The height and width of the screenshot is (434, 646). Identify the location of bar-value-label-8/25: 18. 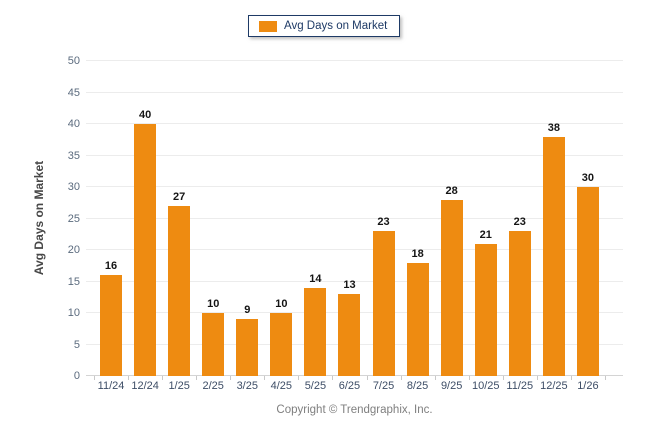
(417, 253).